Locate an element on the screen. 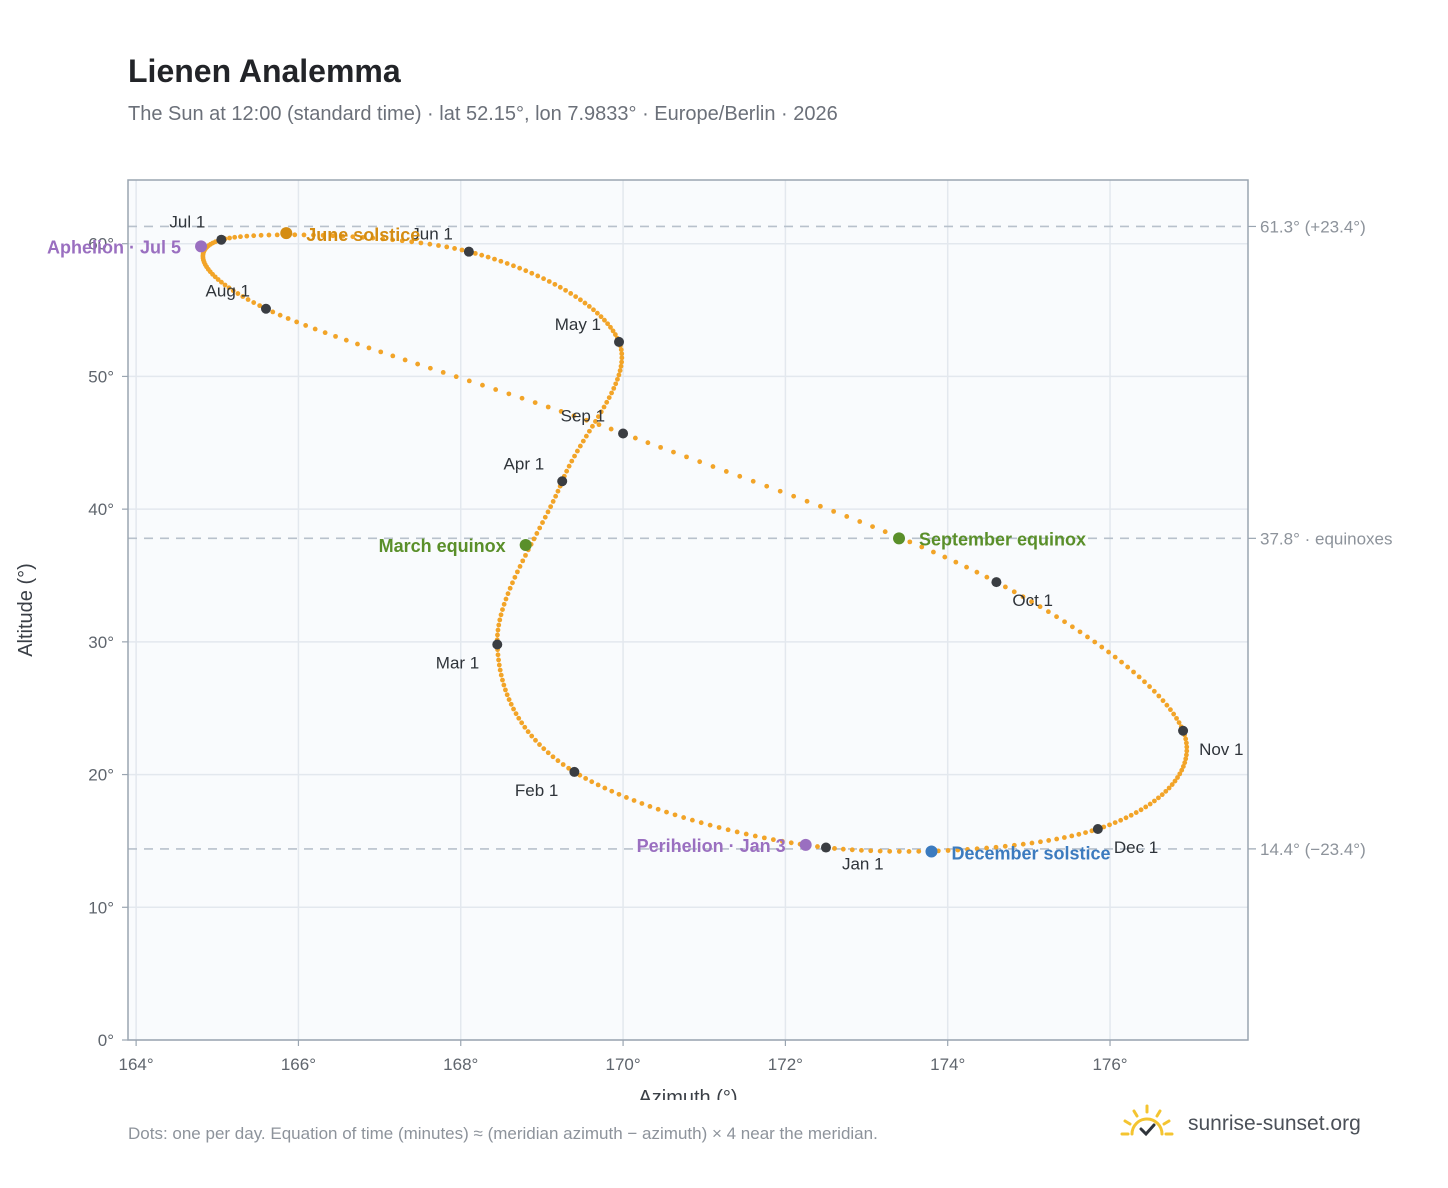 The height and width of the screenshot is (1188, 1448). x-tick-label: 170° is located at coordinates (622, 1064).